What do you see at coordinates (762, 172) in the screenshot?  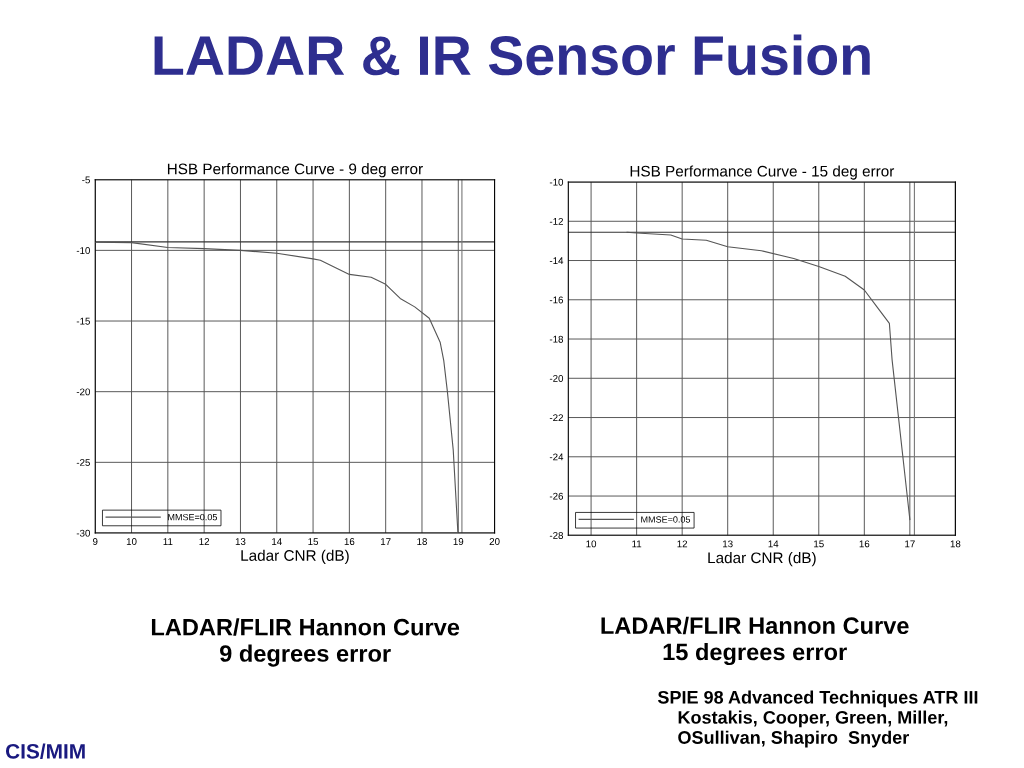 I see `chart-title: HSB Performance Curve - 15 deg error` at bounding box center [762, 172].